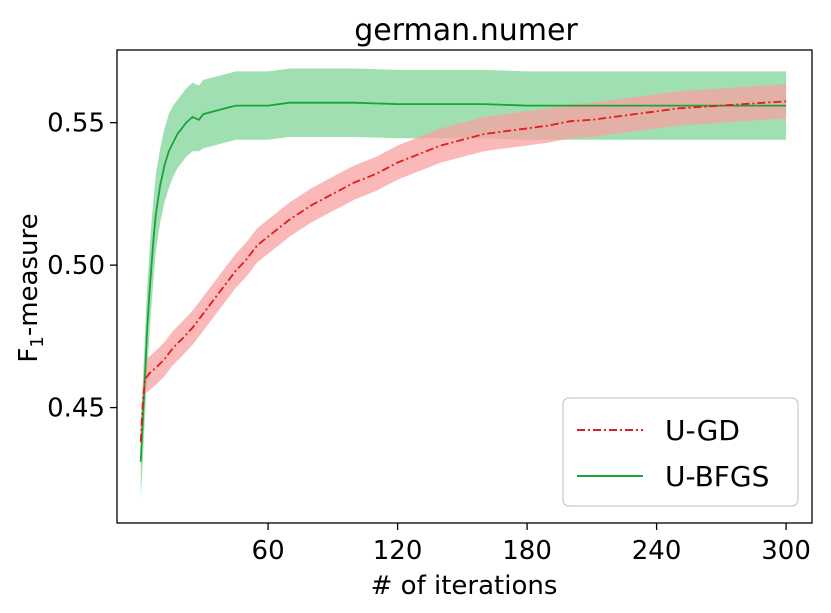 This screenshot has height=613, width=831. I want to click on legend-label-u-gd: U-GD, so click(702, 430).